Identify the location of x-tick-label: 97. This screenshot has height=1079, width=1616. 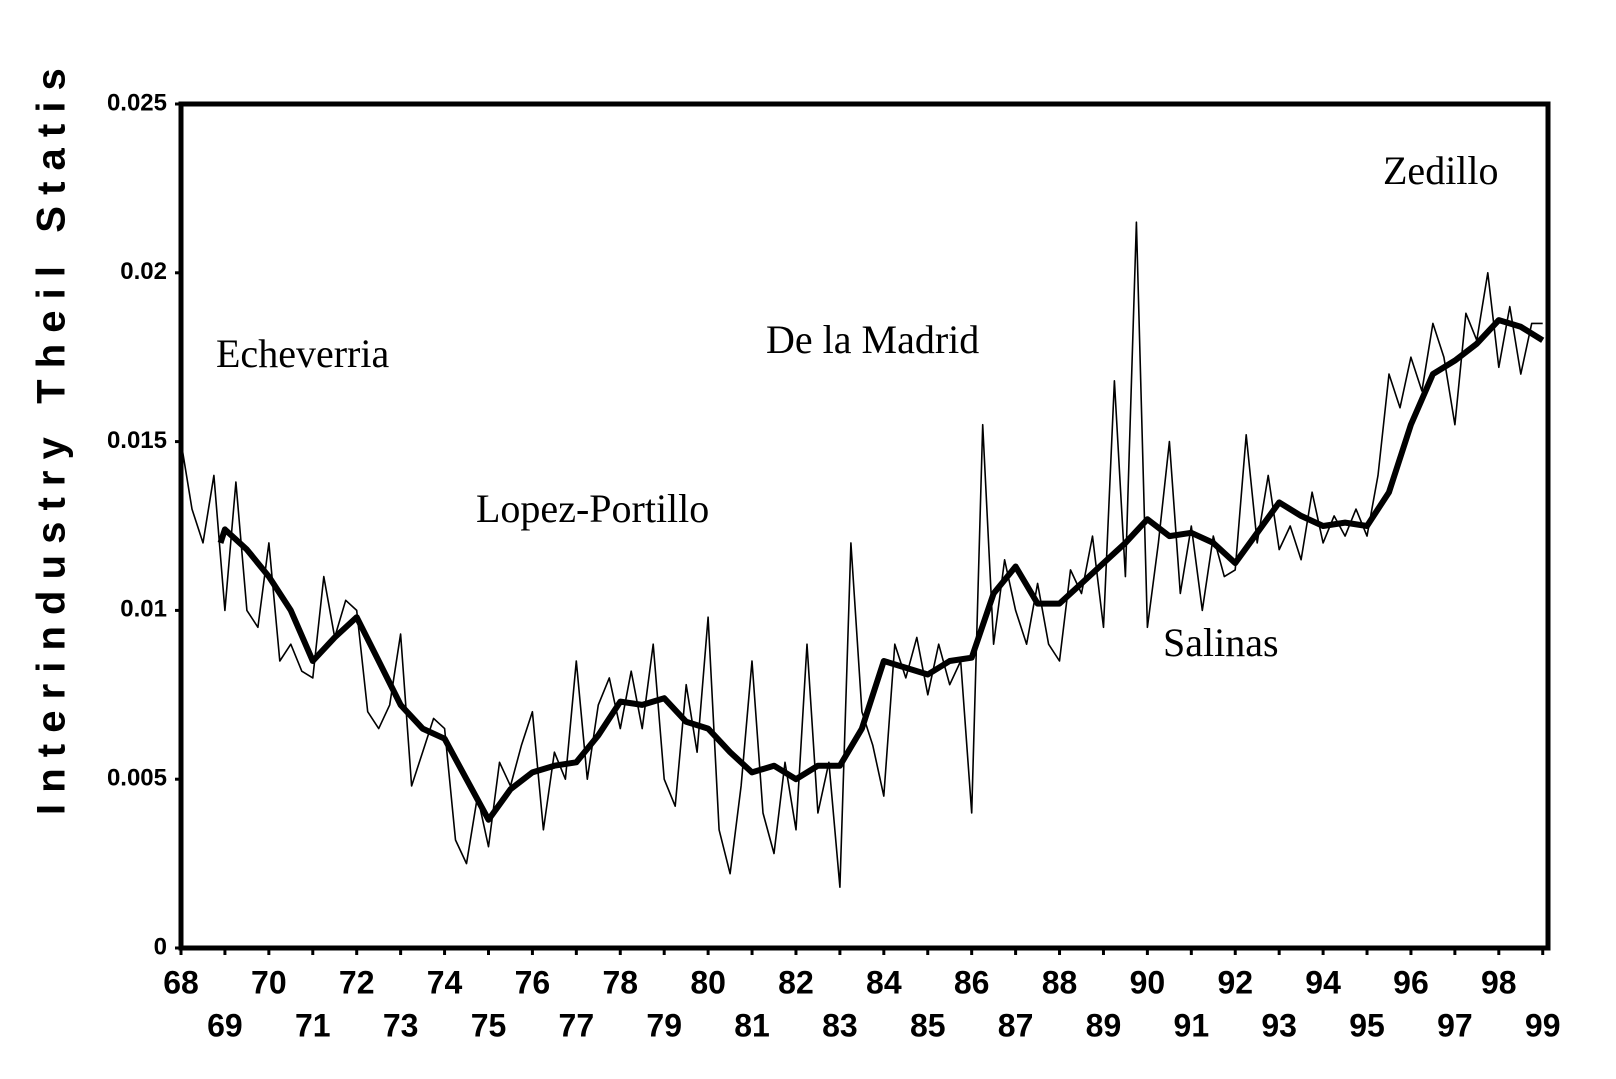
(1455, 1025).